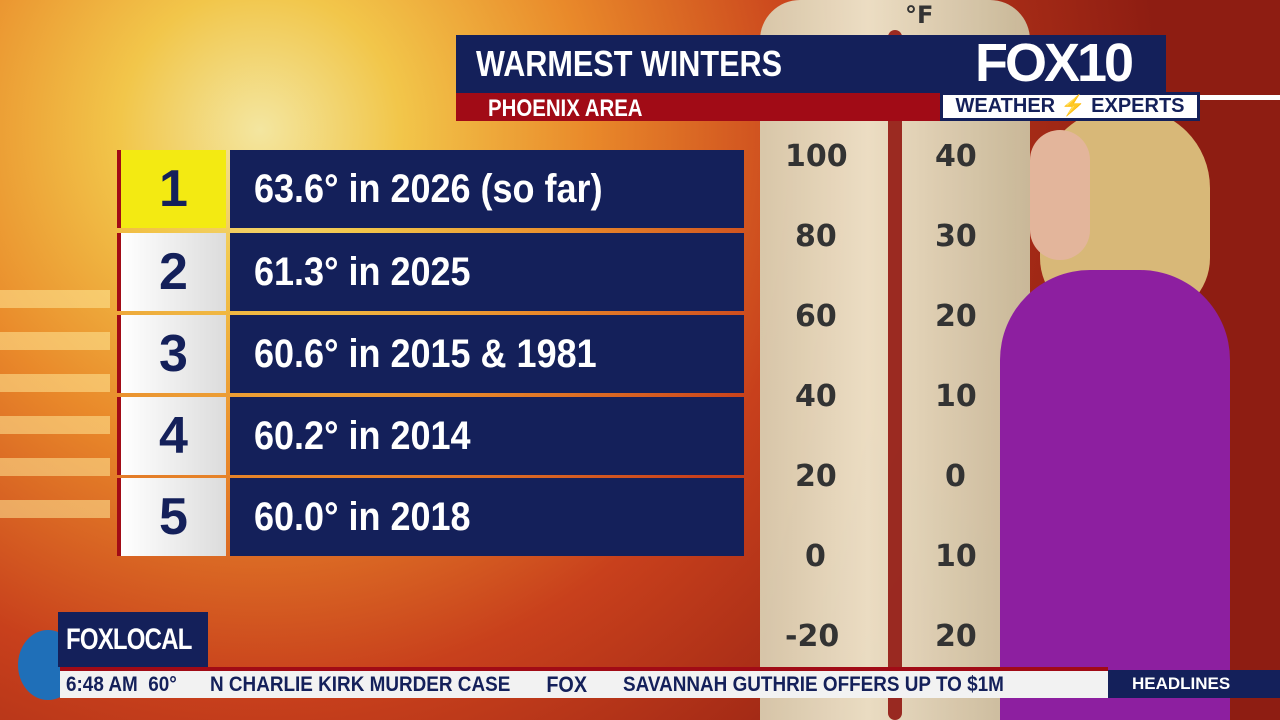 The width and height of the screenshot is (1280, 720). I want to click on ranking-row: 5 60.0° in 2018, so click(430, 517).